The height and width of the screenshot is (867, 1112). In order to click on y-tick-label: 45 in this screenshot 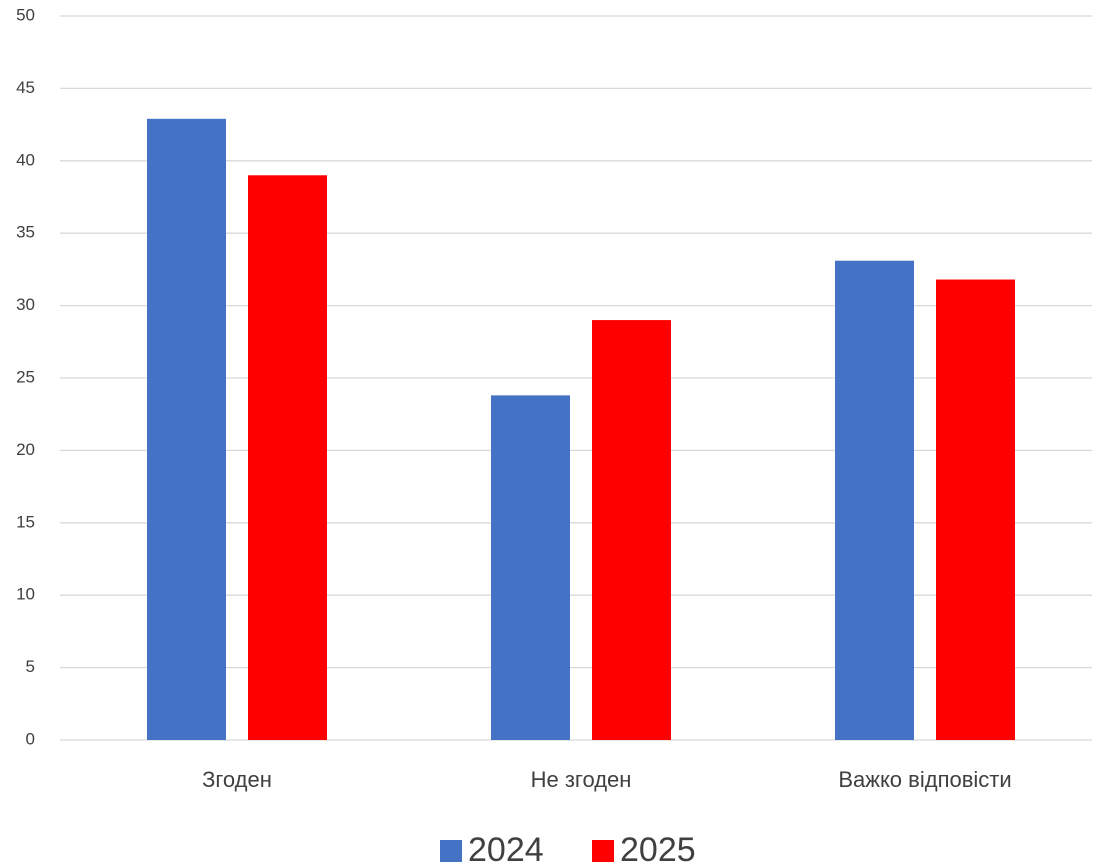, I will do `click(25, 87)`.